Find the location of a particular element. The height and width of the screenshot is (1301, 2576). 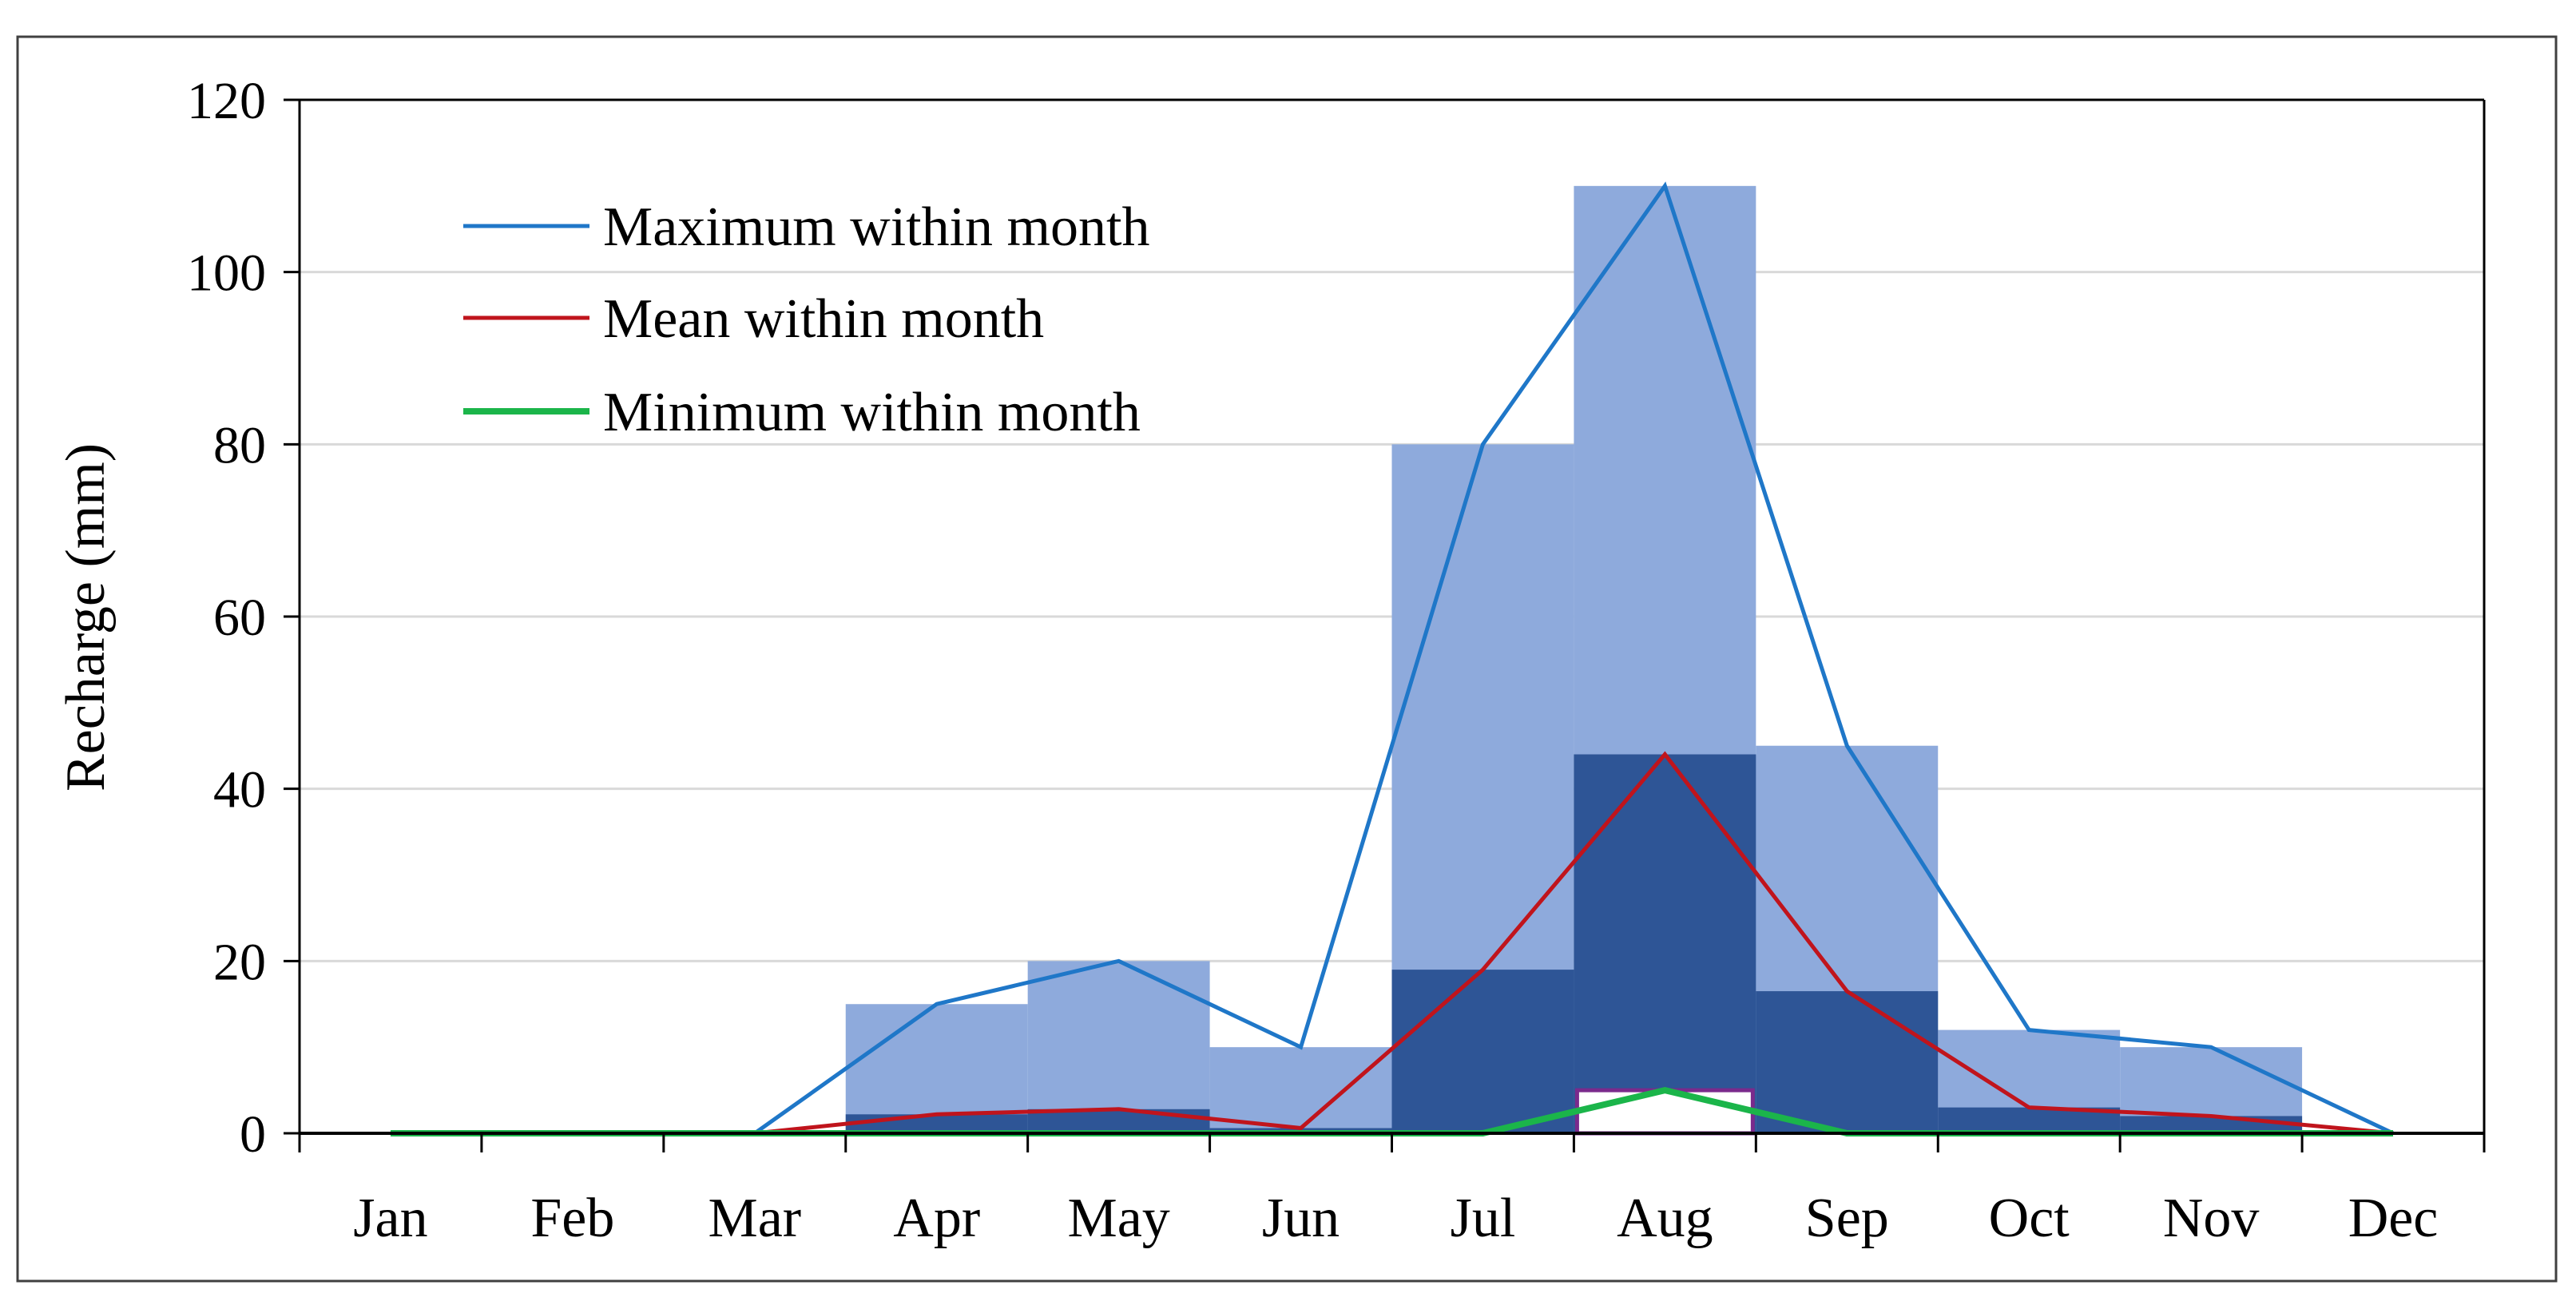

y-tick-label-100: 100 is located at coordinates (227, 273).